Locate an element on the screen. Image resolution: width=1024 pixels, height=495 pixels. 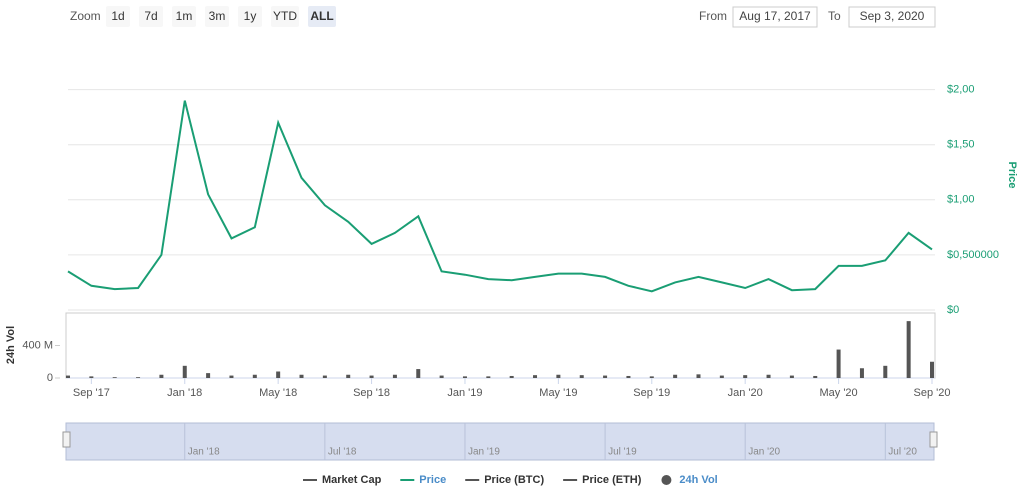
y-axis-title: 24h Vol is located at coordinates (11, 345).